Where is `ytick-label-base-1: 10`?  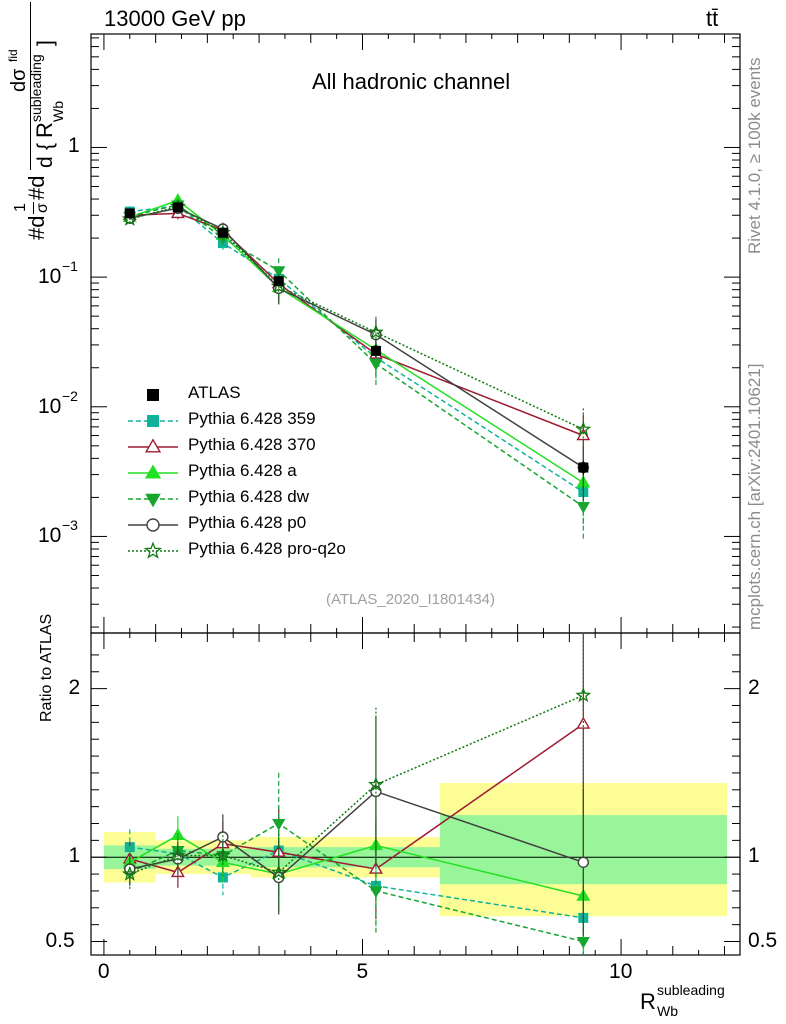
ytick-label-base-1: 10 is located at coordinates (50, 406).